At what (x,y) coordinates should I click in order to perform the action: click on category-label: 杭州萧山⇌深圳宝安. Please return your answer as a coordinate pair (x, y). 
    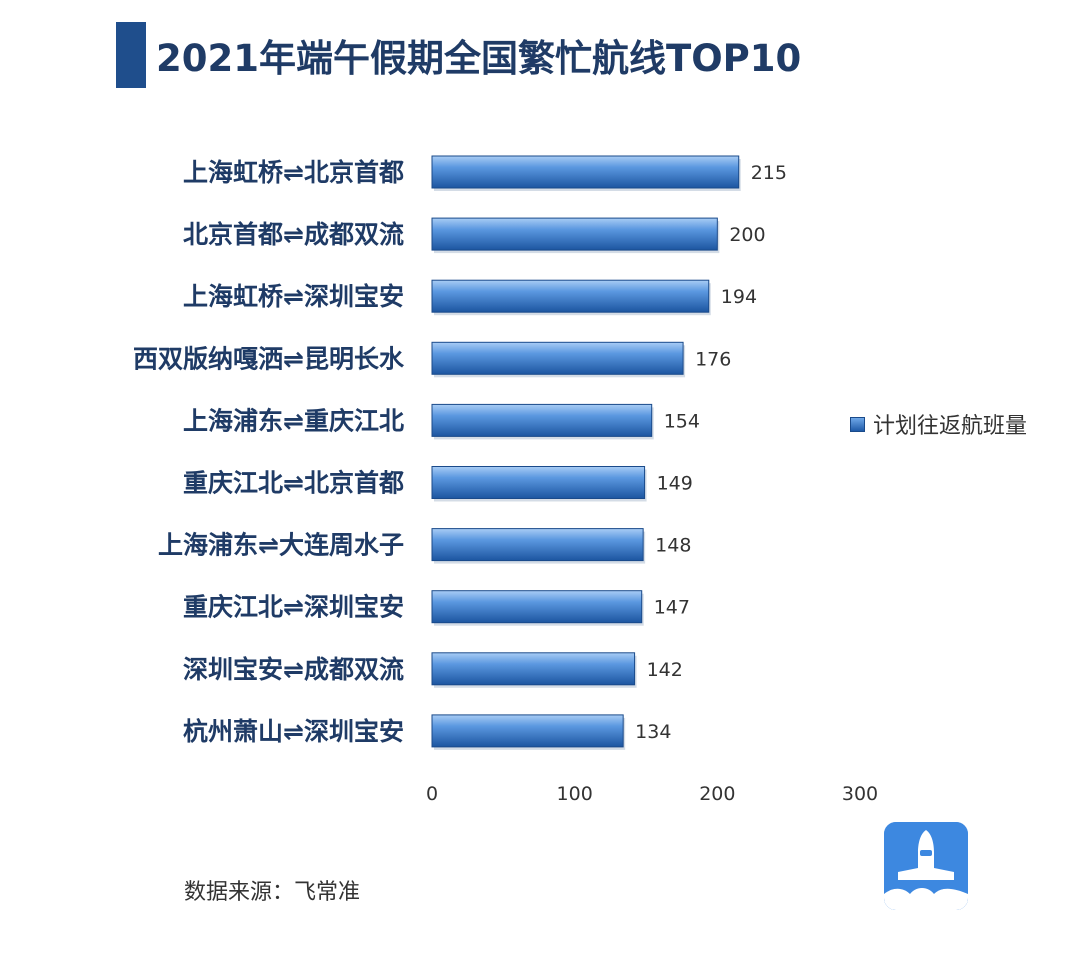
    Looking at the image, I should click on (293, 731).